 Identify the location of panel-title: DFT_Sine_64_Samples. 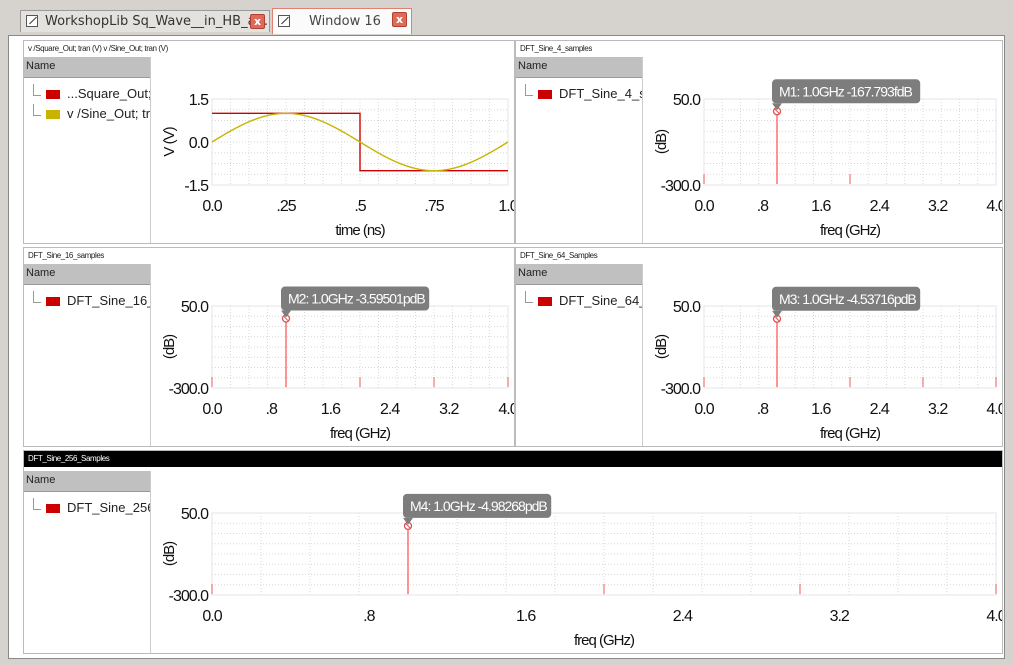
(759, 256).